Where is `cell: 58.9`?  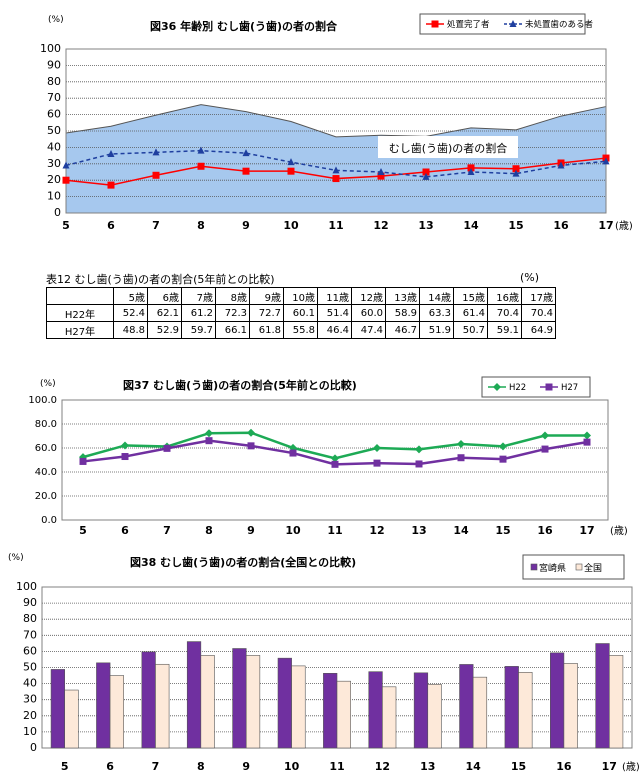 cell: 58.9 is located at coordinates (402, 313).